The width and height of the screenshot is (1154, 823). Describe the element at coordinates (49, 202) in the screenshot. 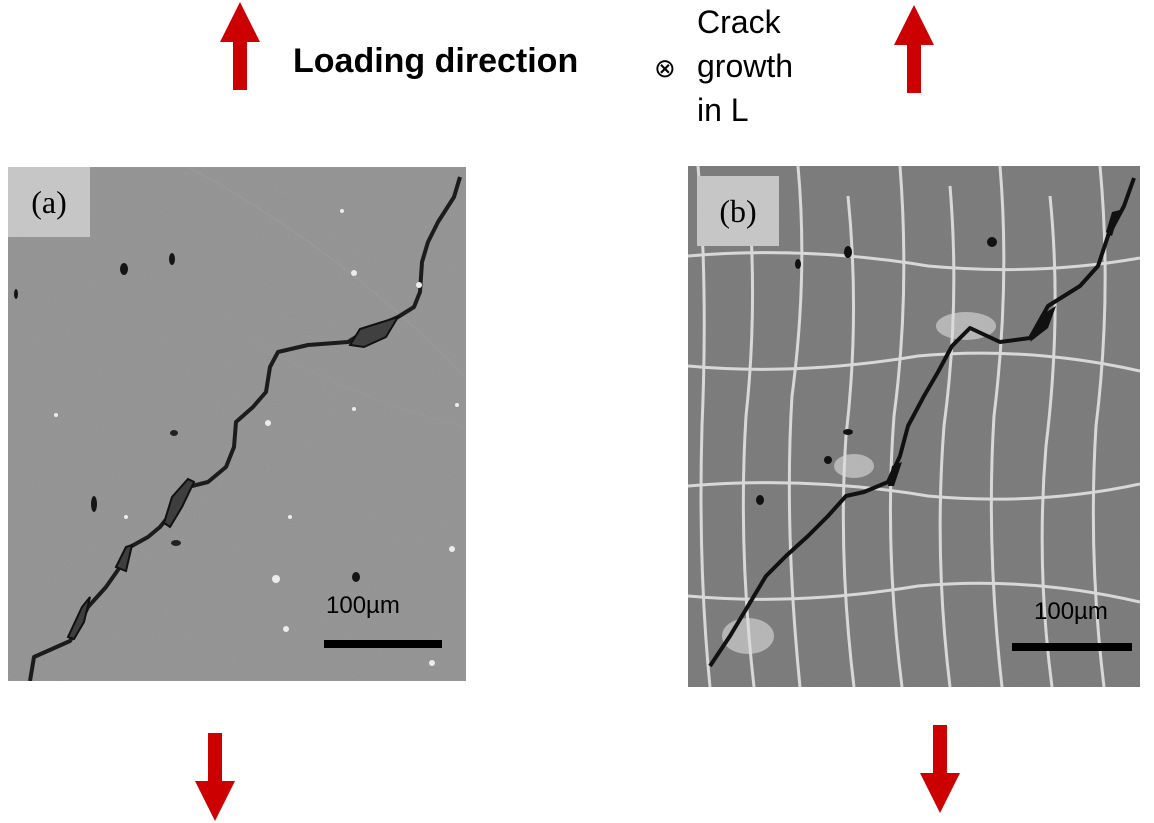

I see `panel-label-a: (a)` at that location.